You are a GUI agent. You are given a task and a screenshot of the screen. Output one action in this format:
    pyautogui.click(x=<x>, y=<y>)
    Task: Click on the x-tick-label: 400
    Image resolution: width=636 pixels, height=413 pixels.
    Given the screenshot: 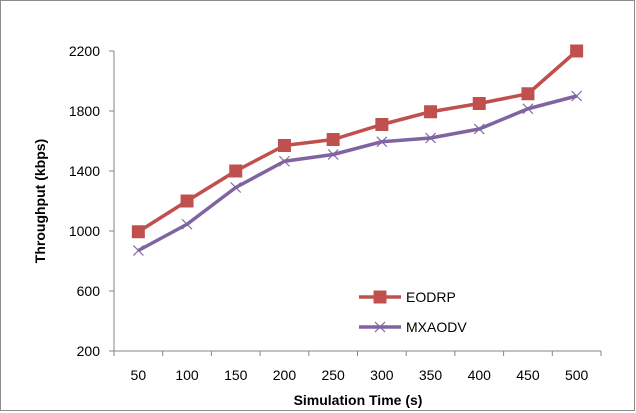 What is the action you would take?
    pyautogui.click(x=480, y=375)
    